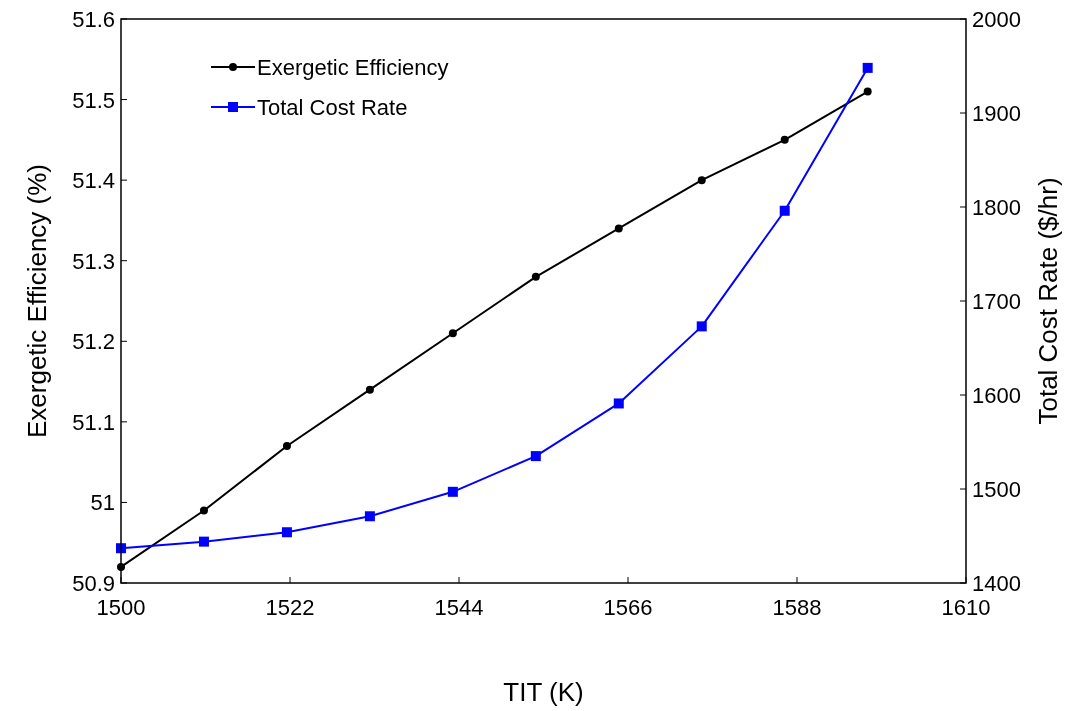  What do you see at coordinates (996, 207) in the screenshot?
I see `y2-tick-label: 1800` at bounding box center [996, 207].